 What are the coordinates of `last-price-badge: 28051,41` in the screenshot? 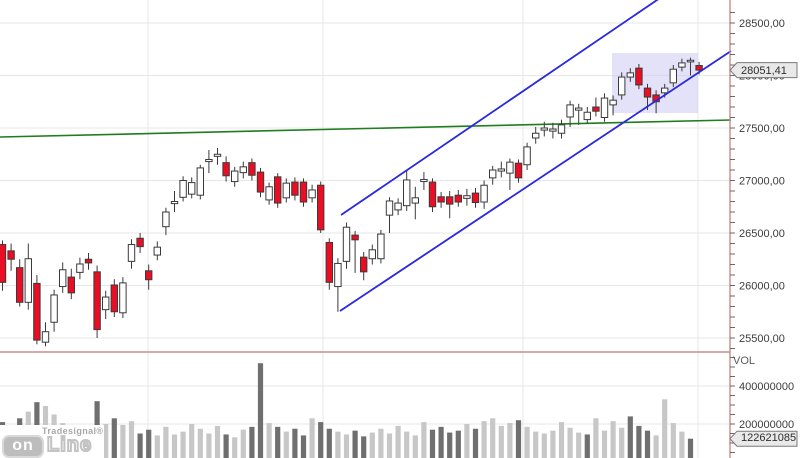 It's located at (764, 71).